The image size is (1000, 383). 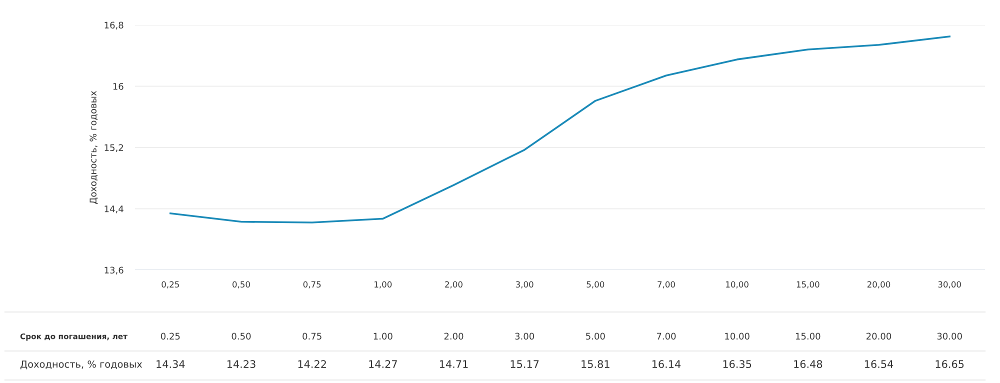 I want to click on x-tick-label: 0,50, so click(x=241, y=284).